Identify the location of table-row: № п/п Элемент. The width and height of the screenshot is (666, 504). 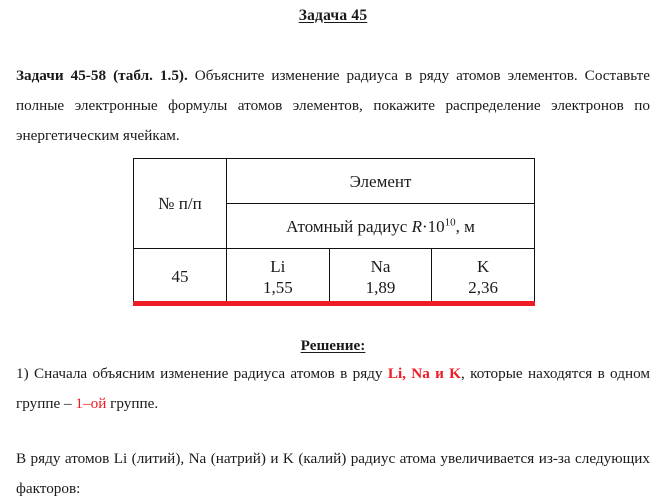
(334, 203).